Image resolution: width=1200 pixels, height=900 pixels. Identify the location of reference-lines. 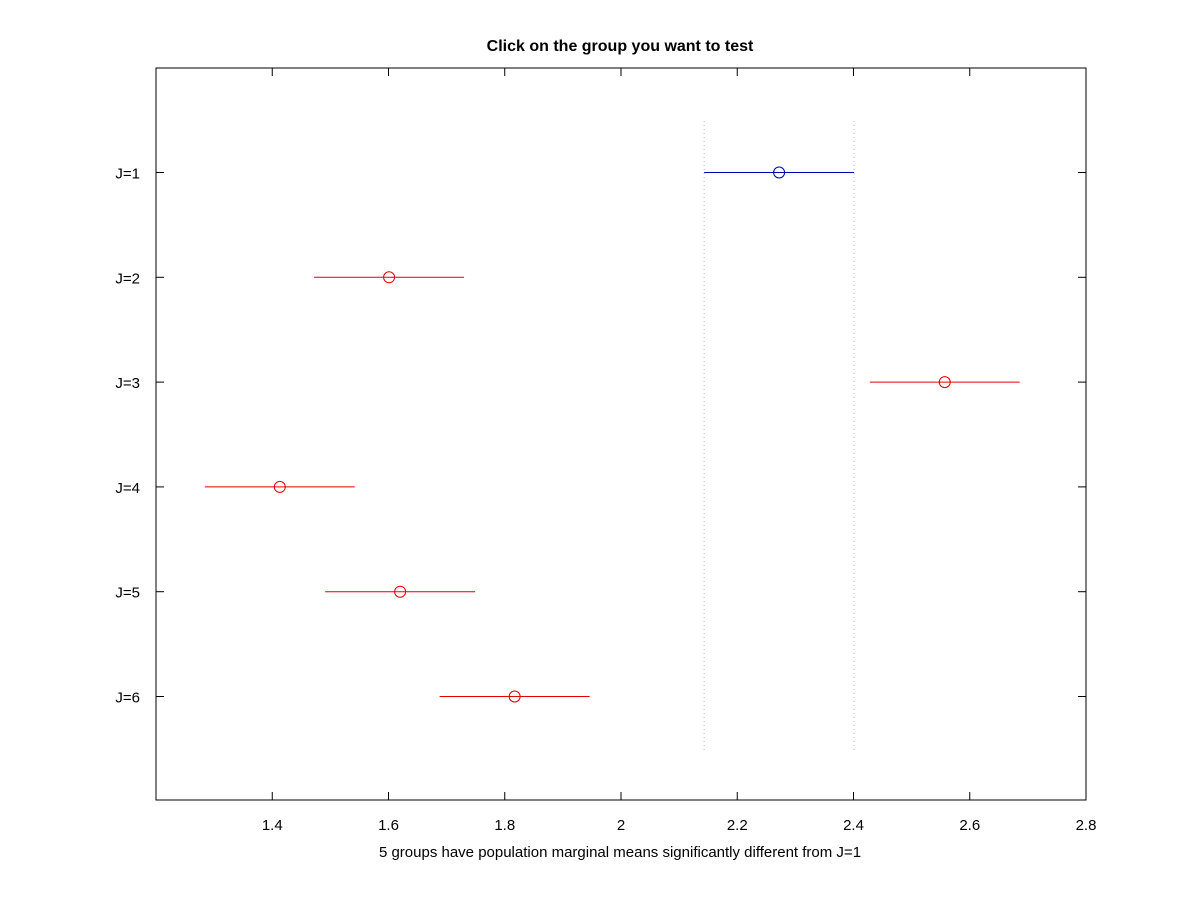
(779, 435).